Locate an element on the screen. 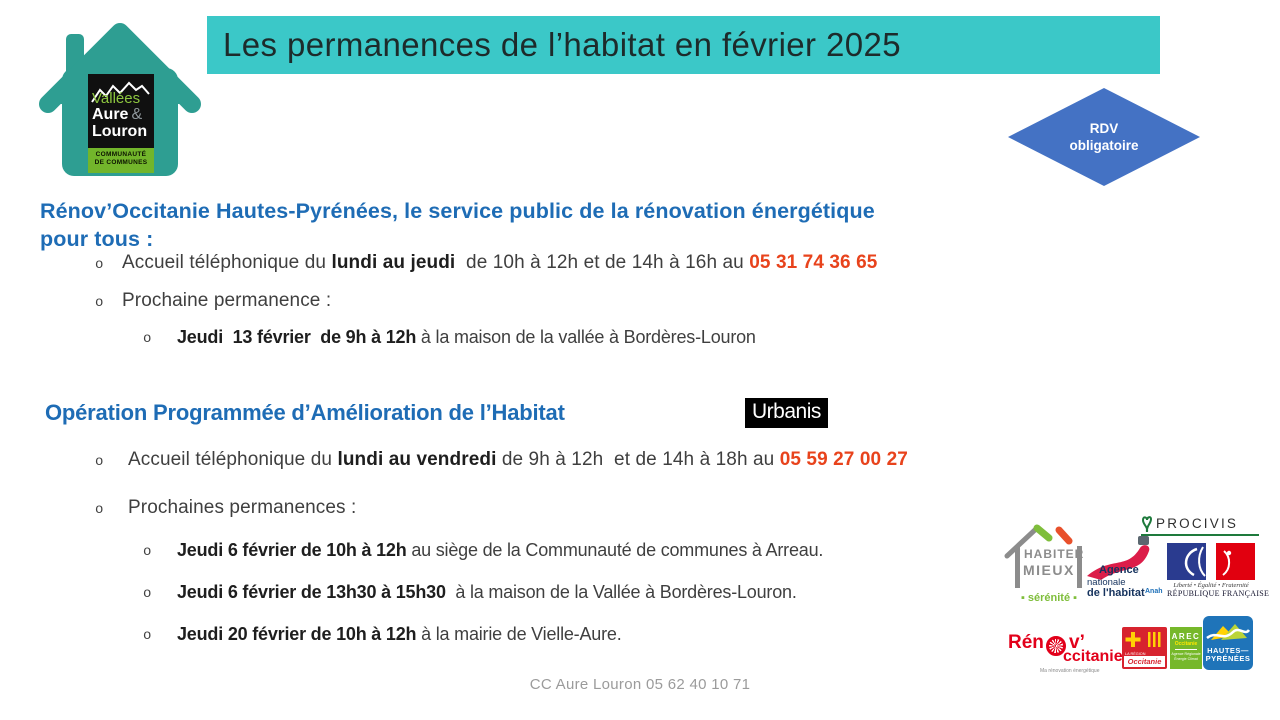 The image size is (1280, 720). renov-occitanie-rosette-icon is located at coordinates (1056, 646).